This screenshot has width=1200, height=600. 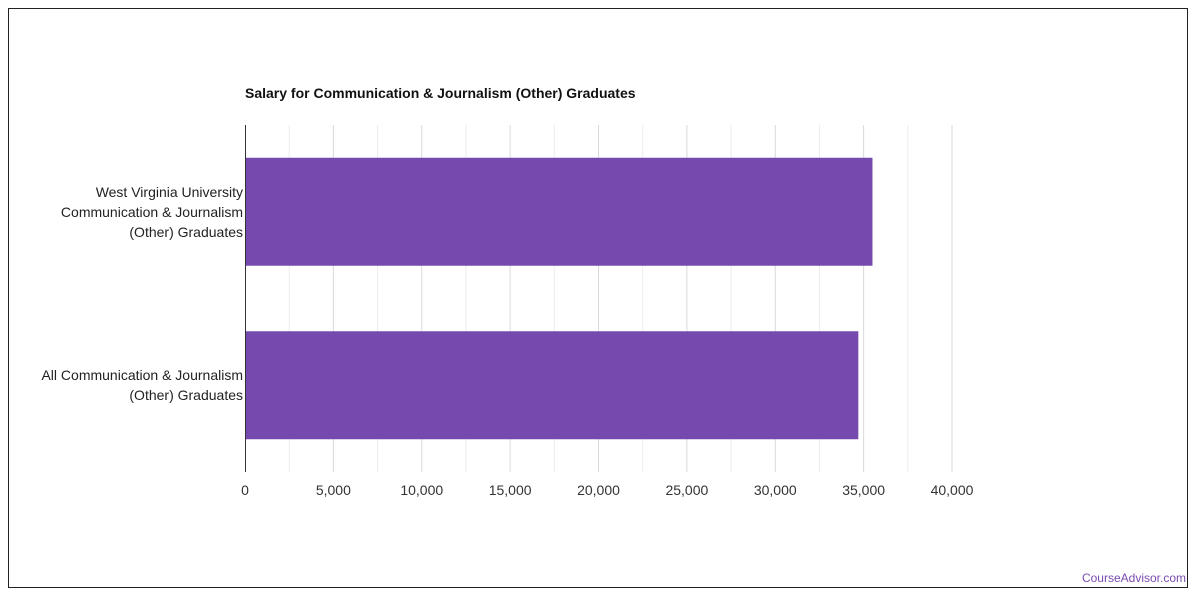 I want to click on watermark-link: CourseAdvisor.com, so click(x=1133, y=578).